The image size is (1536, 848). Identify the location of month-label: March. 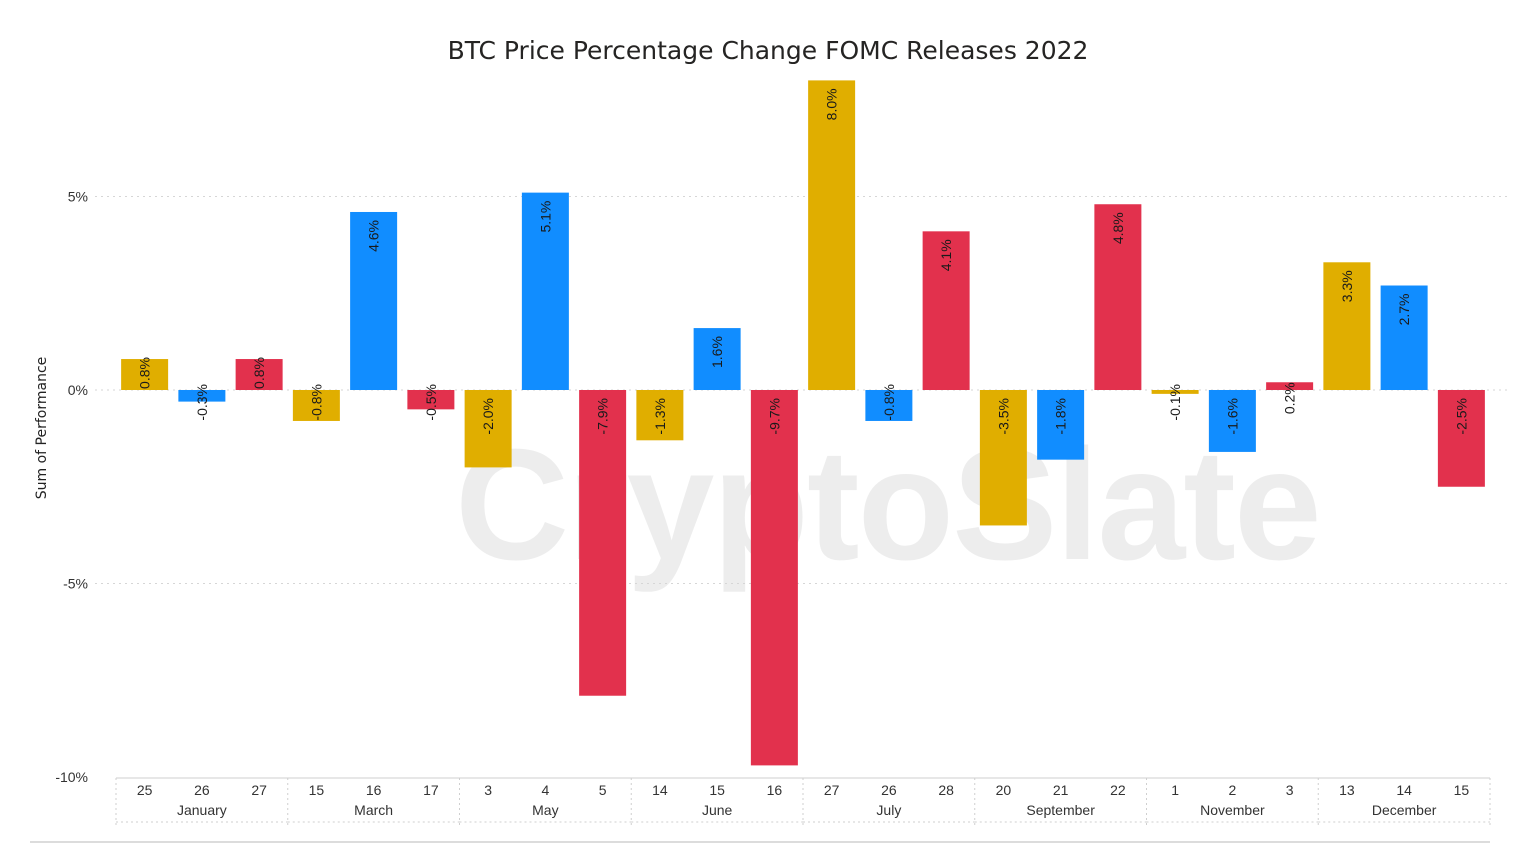
(373, 810).